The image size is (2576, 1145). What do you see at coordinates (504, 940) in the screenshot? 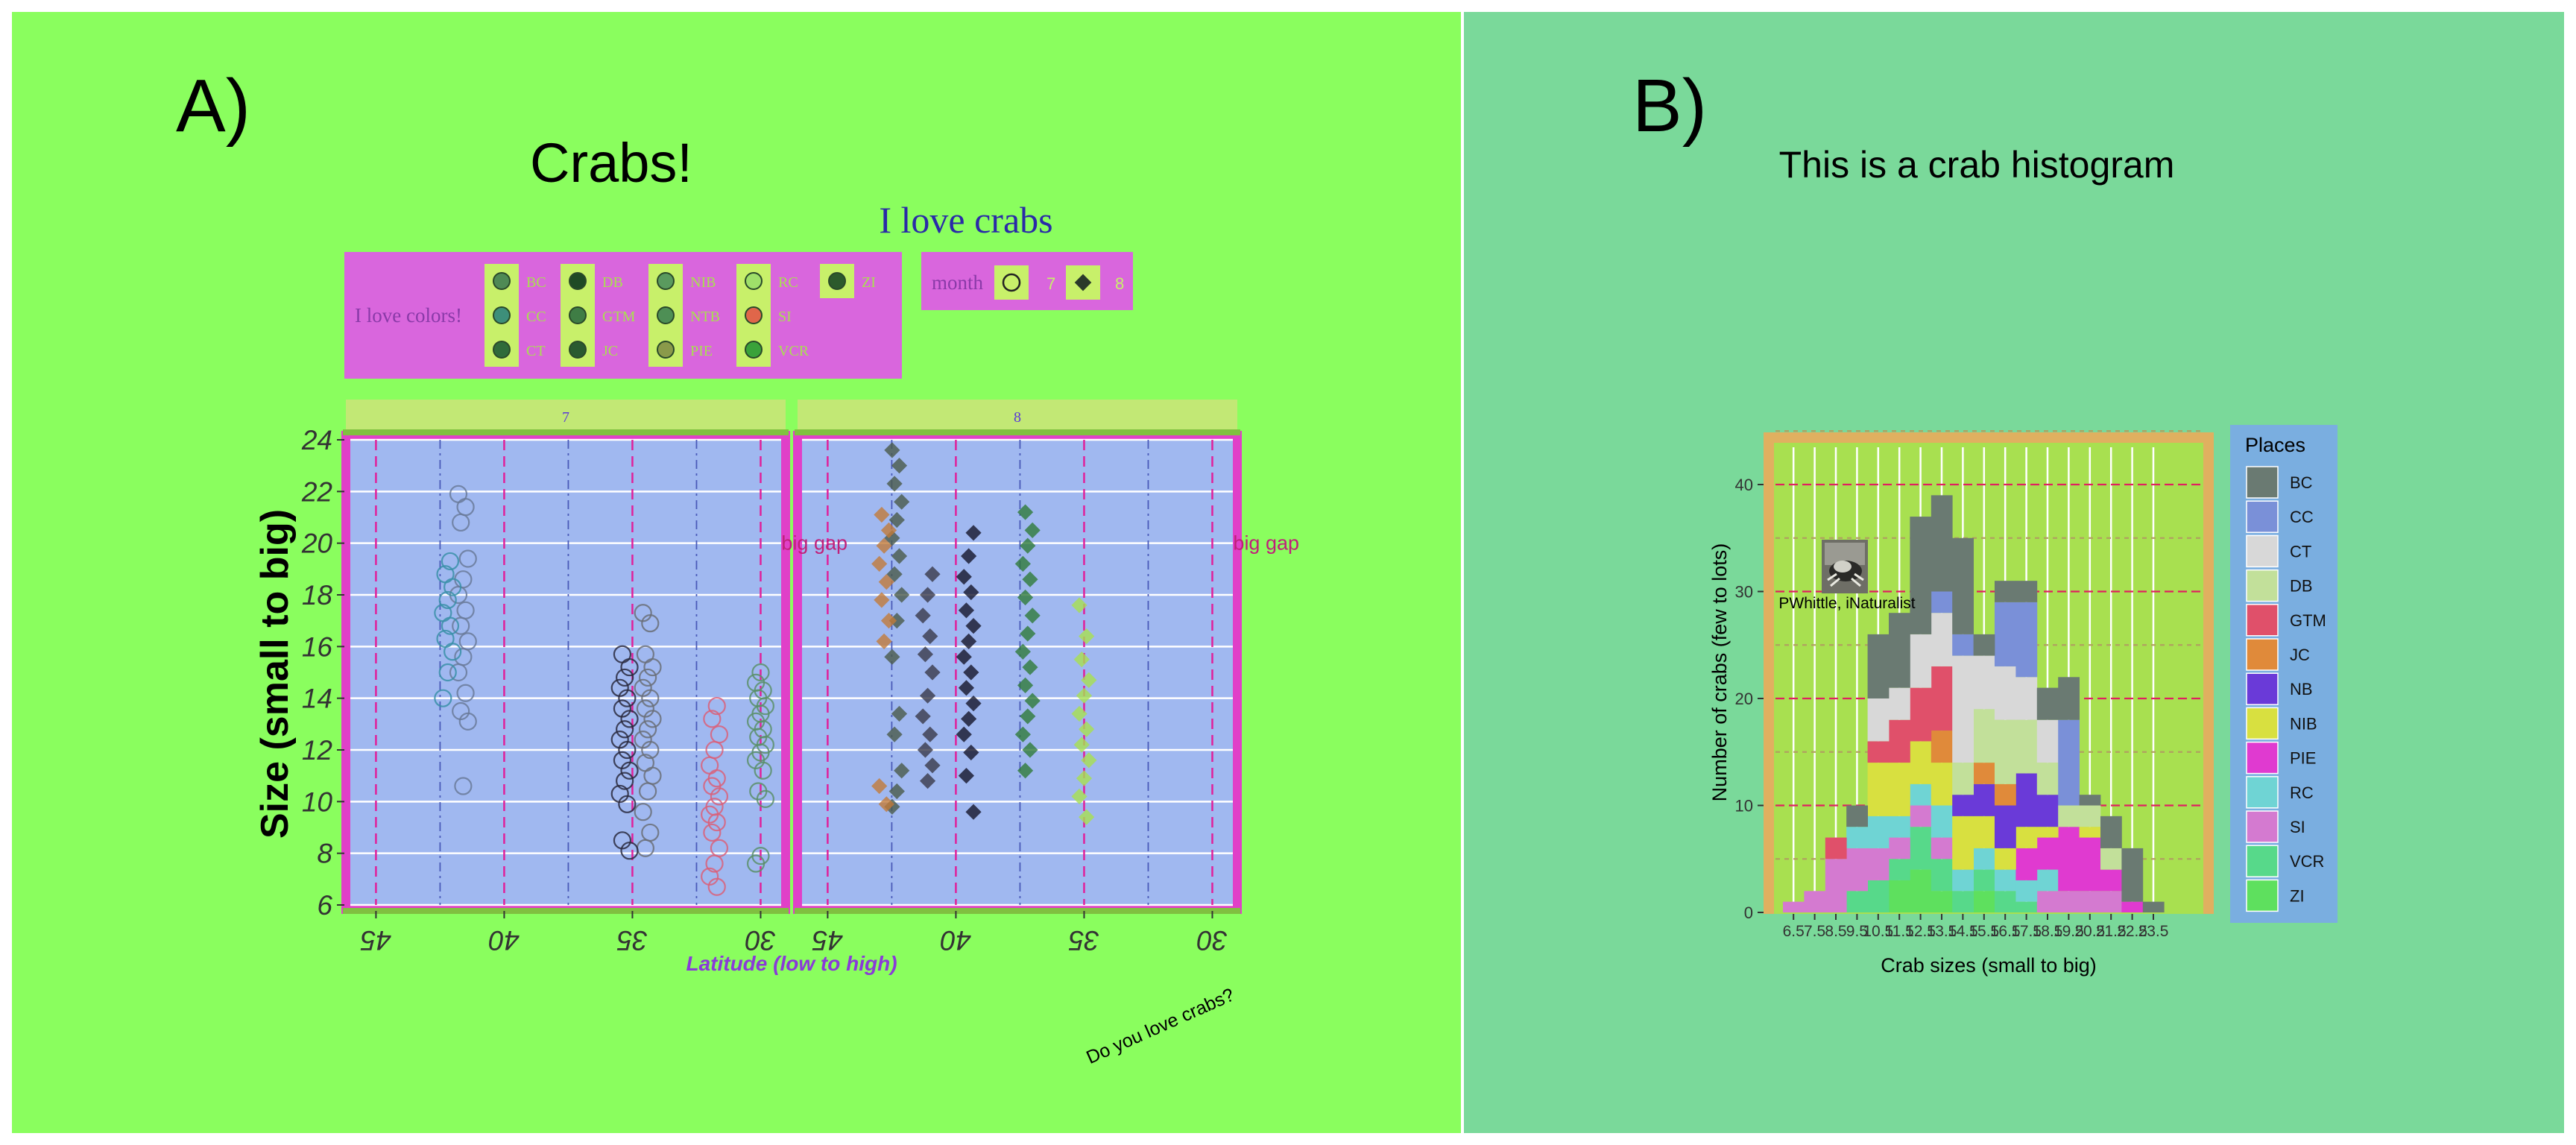
I see `scatter-x-tick-label: 40` at bounding box center [504, 940].